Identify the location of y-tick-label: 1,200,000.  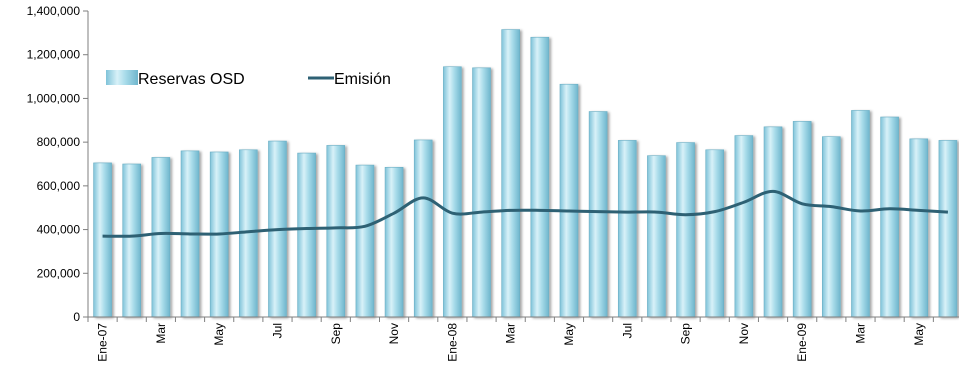
(54, 55).